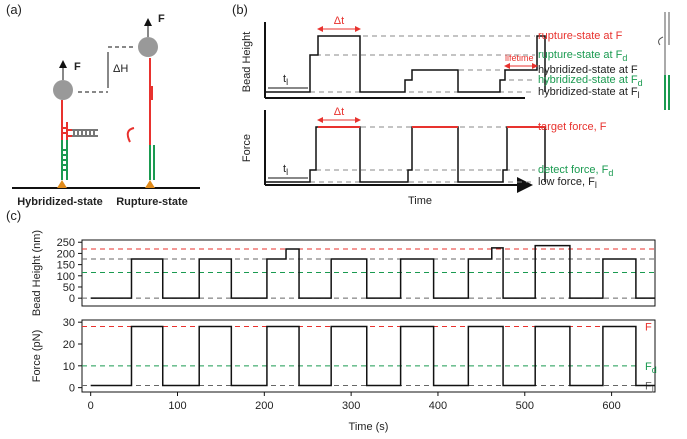 This screenshot has height=439, width=687. I want to click on x-axis-label: Time (s), so click(369, 427).